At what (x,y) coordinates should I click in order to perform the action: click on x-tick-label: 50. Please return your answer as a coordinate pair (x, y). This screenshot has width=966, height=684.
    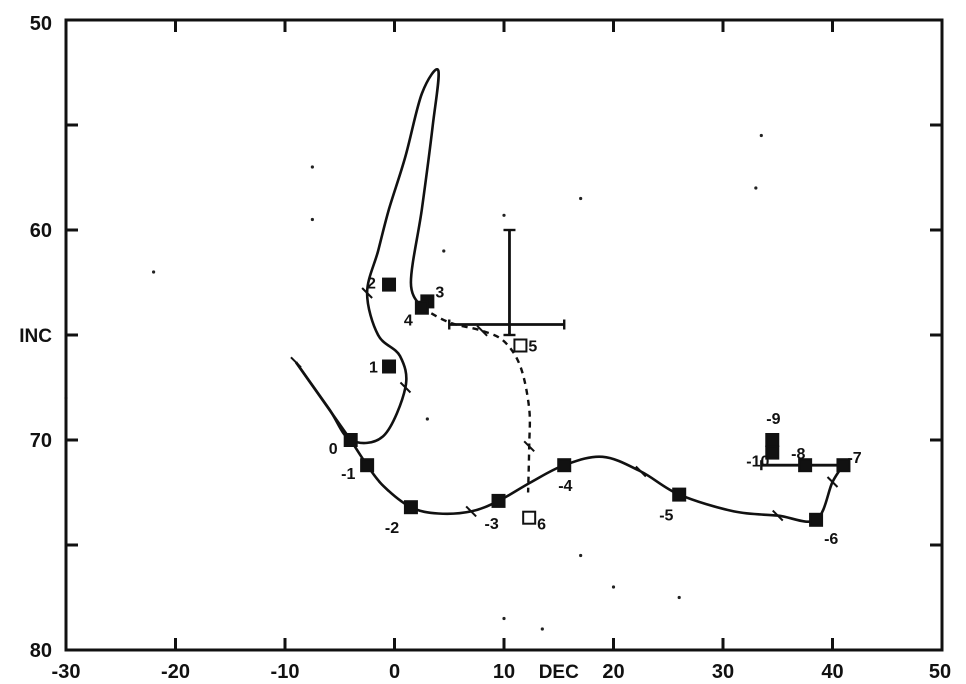
    Looking at the image, I should click on (940, 672).